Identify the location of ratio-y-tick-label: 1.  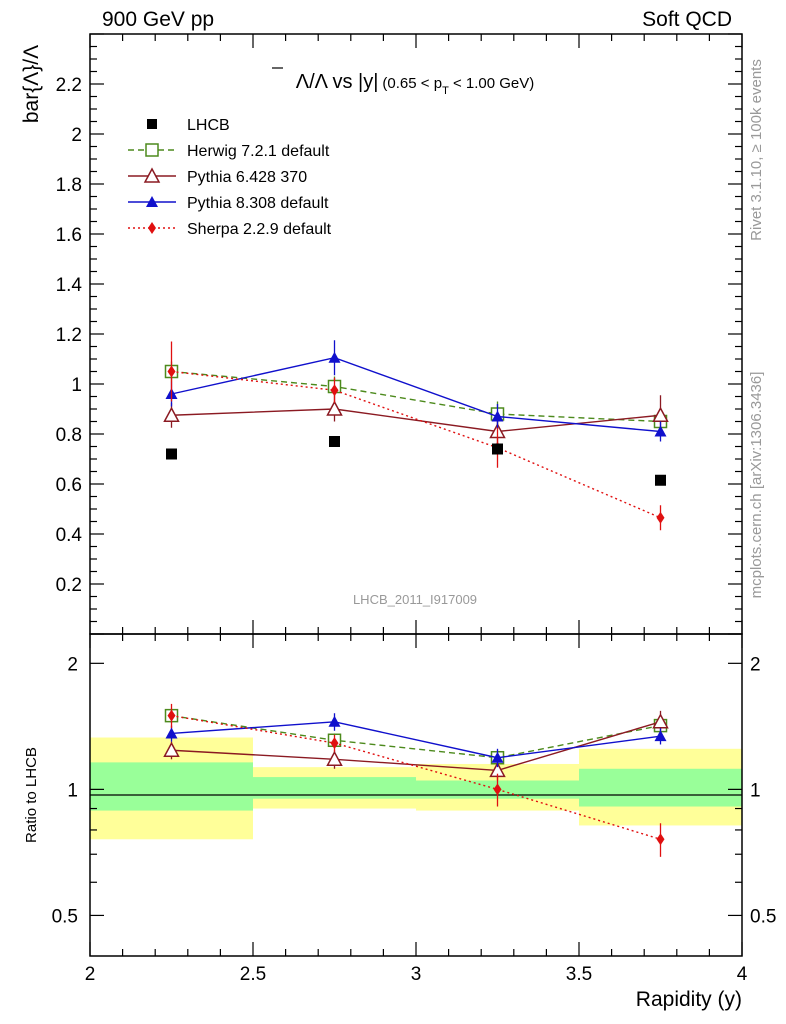
(72, 790).